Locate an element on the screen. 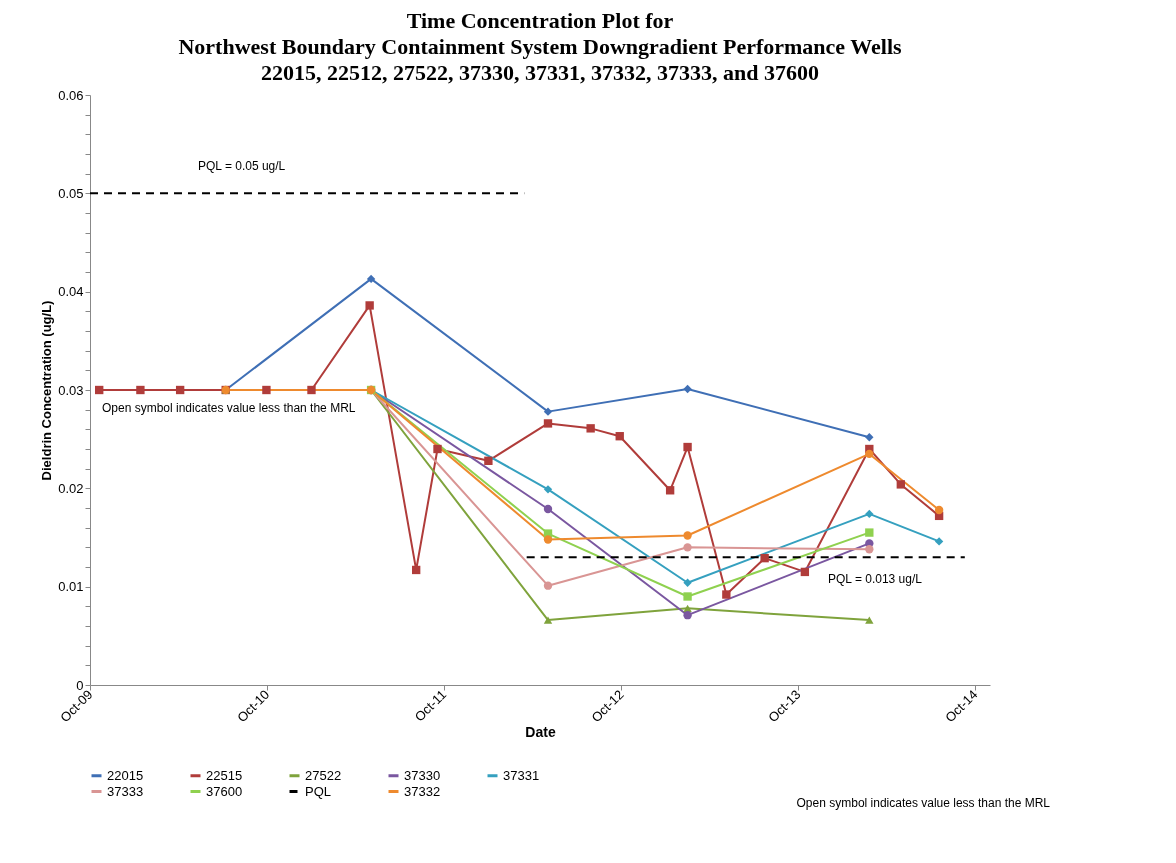  y-axis-title: Dieldrin Concentration (ug/L) is located at coordinates (47, 390).